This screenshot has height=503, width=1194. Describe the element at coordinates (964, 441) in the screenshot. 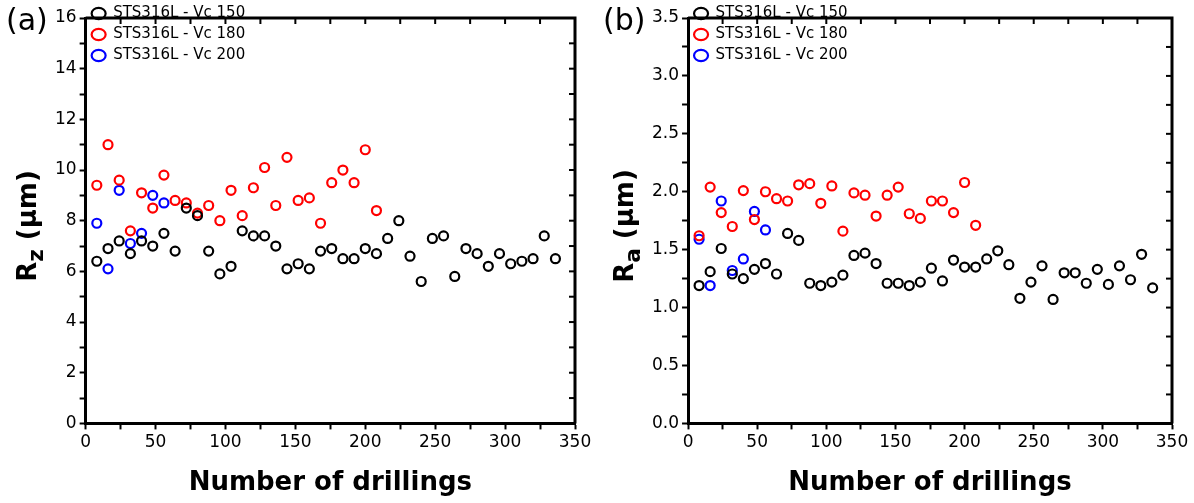

I see `x-tick-label: 200` at that location.